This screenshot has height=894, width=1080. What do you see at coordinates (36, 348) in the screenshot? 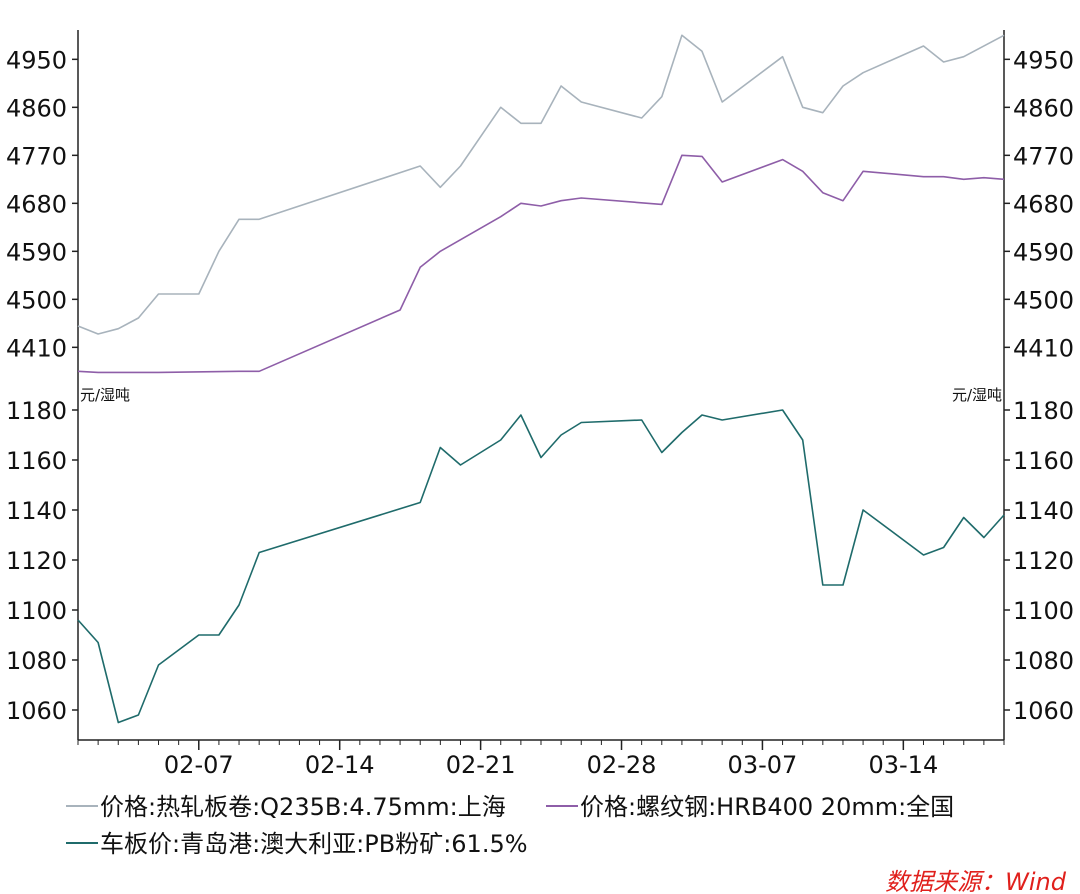
I see `top-left-y-tick-label: 4410` at bounding box center [36, 348].